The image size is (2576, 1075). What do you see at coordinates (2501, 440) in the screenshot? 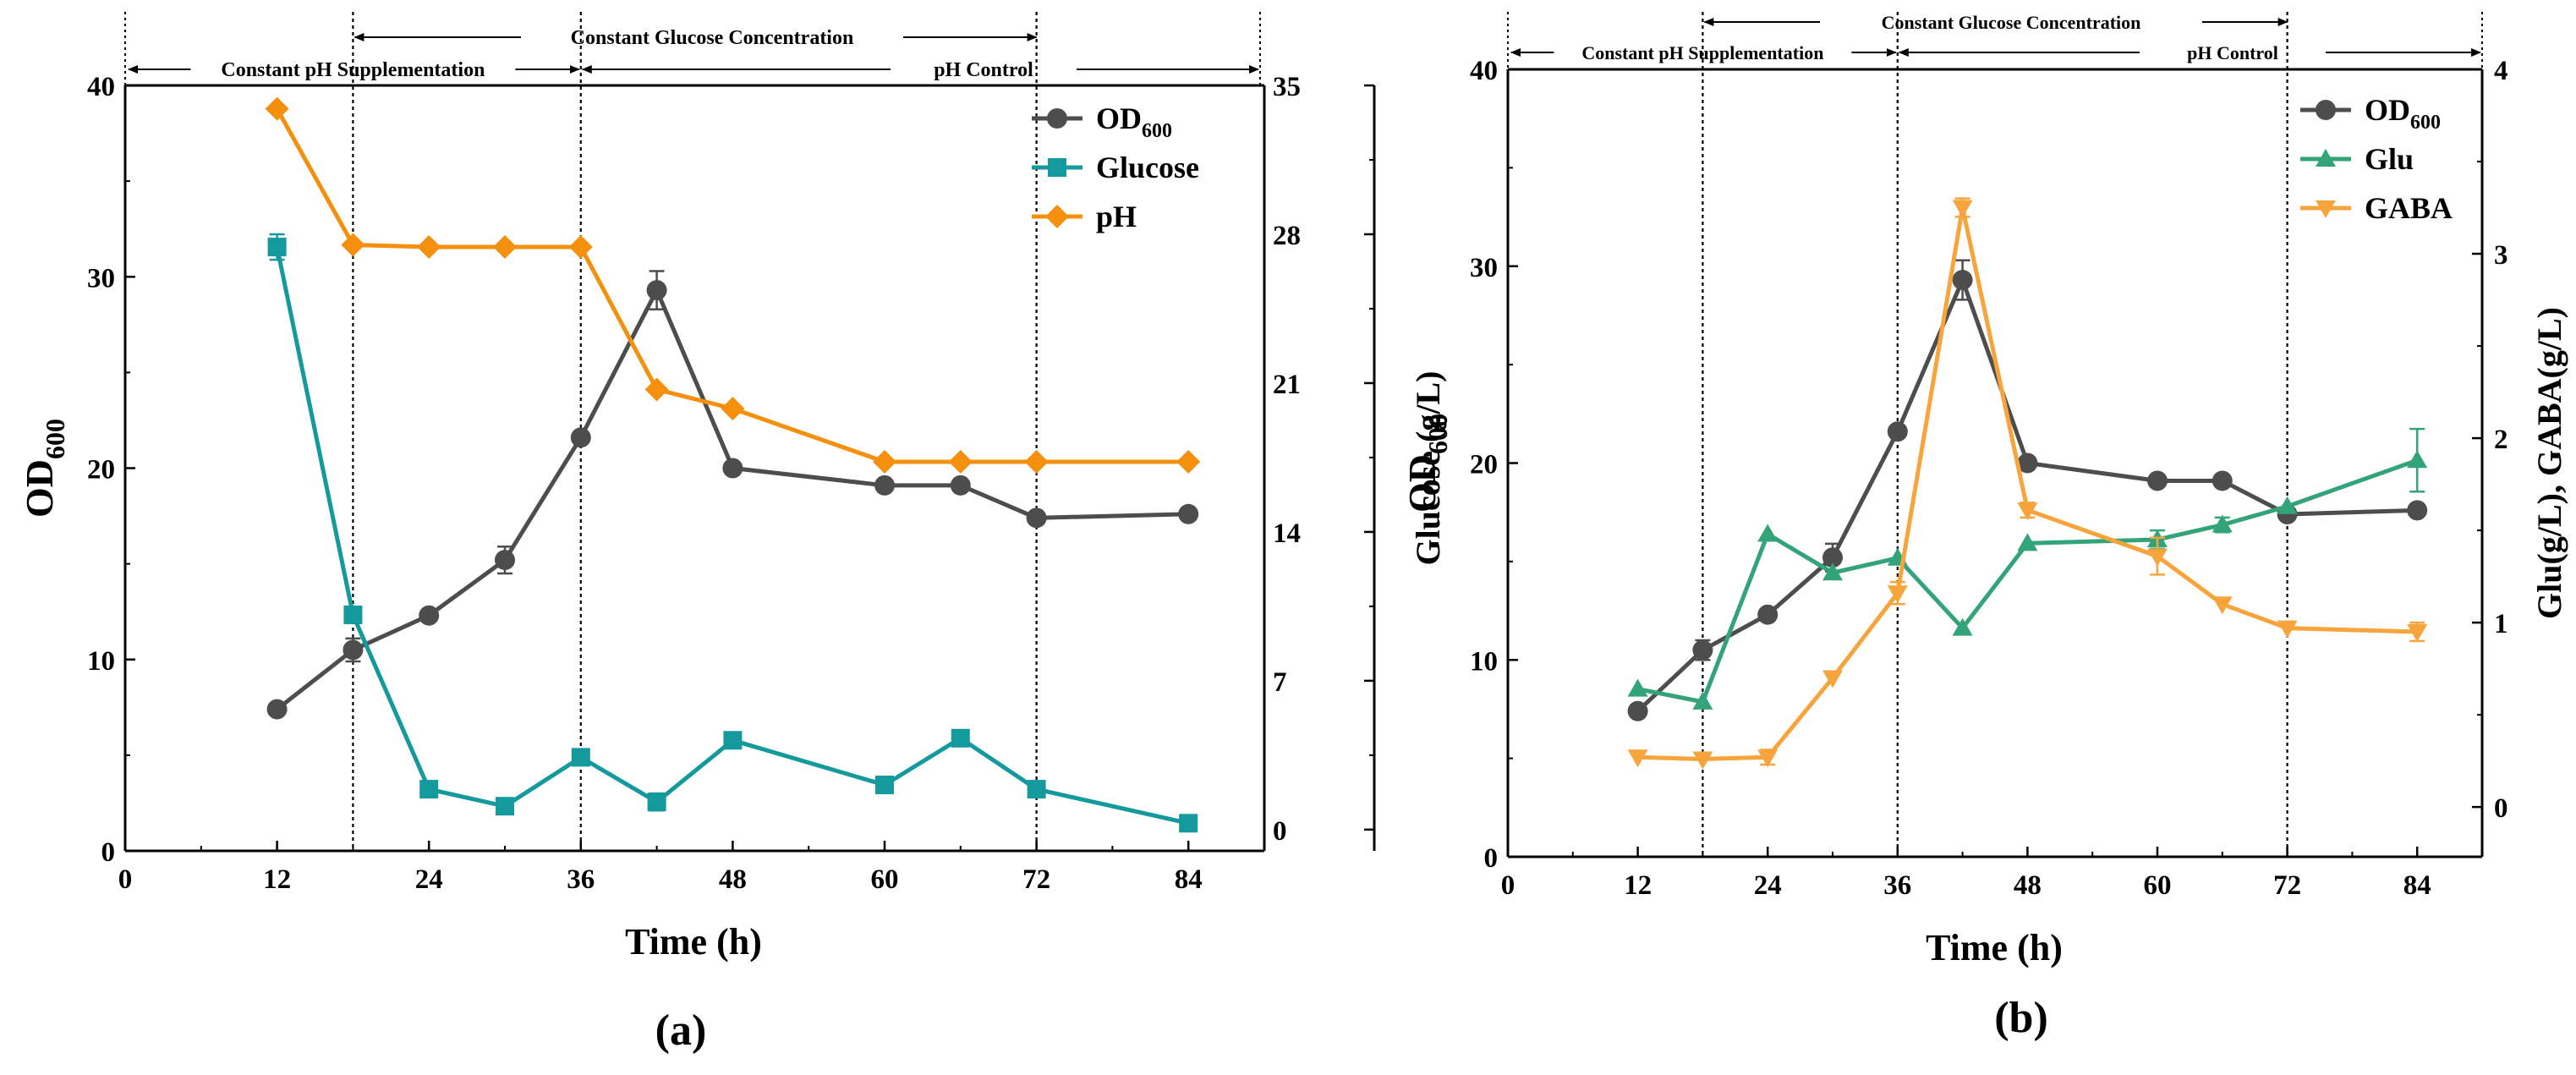
I see `y2-tick-label: 2` at bounding box center [2501, 440].